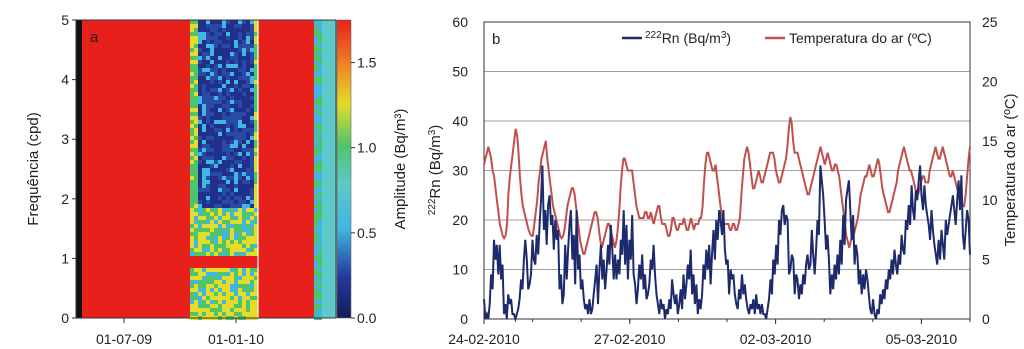 This screenshot has height=349, width=1024. Describe the element at coordinates (367, 63) in the screenshot. I see `colorbar-tick-label: 1.5` at that location.